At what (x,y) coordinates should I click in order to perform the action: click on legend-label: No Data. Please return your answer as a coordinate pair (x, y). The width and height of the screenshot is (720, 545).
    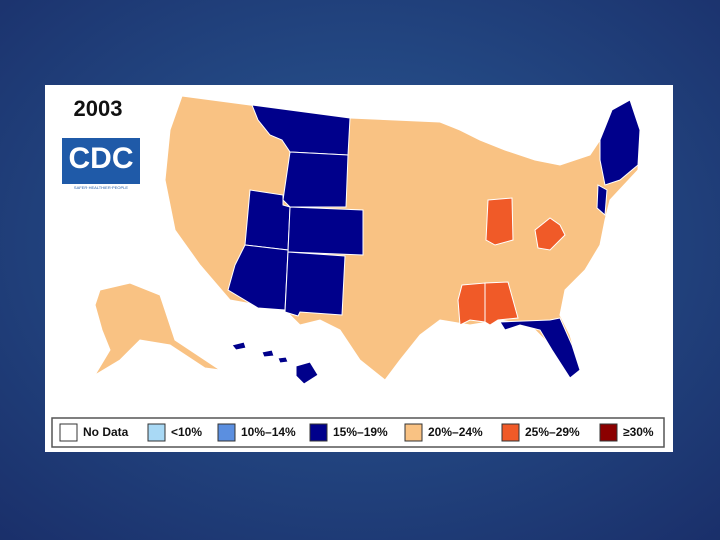
    Looking at the image, I should click on (106, 432).